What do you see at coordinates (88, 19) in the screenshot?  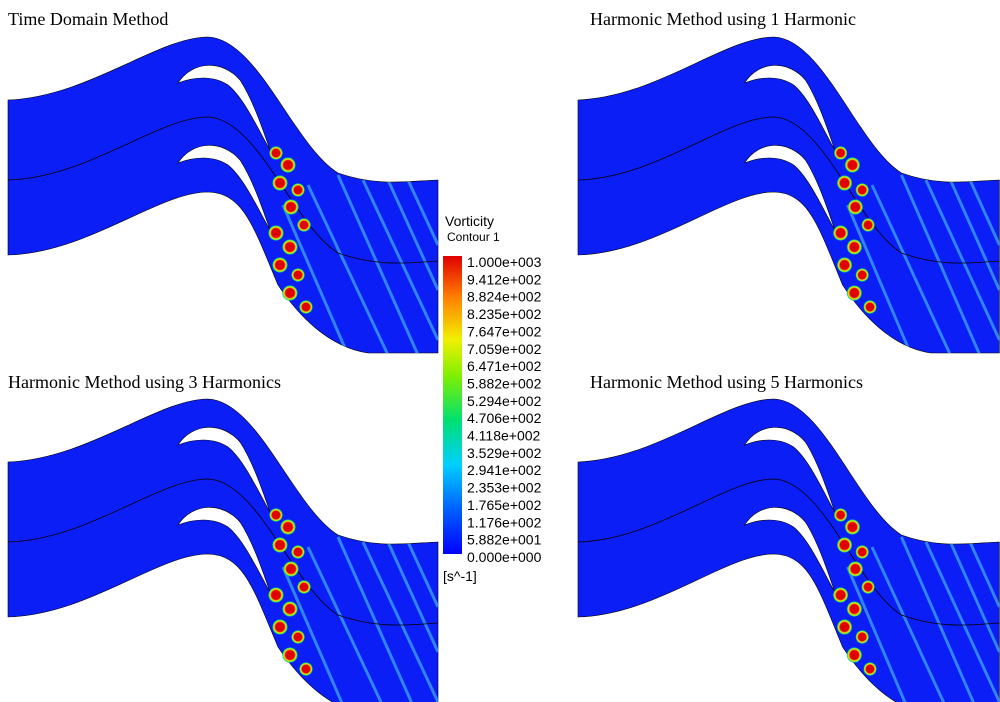 I see `panel-title: Time Domain Method` at bounding box center [88, 19].